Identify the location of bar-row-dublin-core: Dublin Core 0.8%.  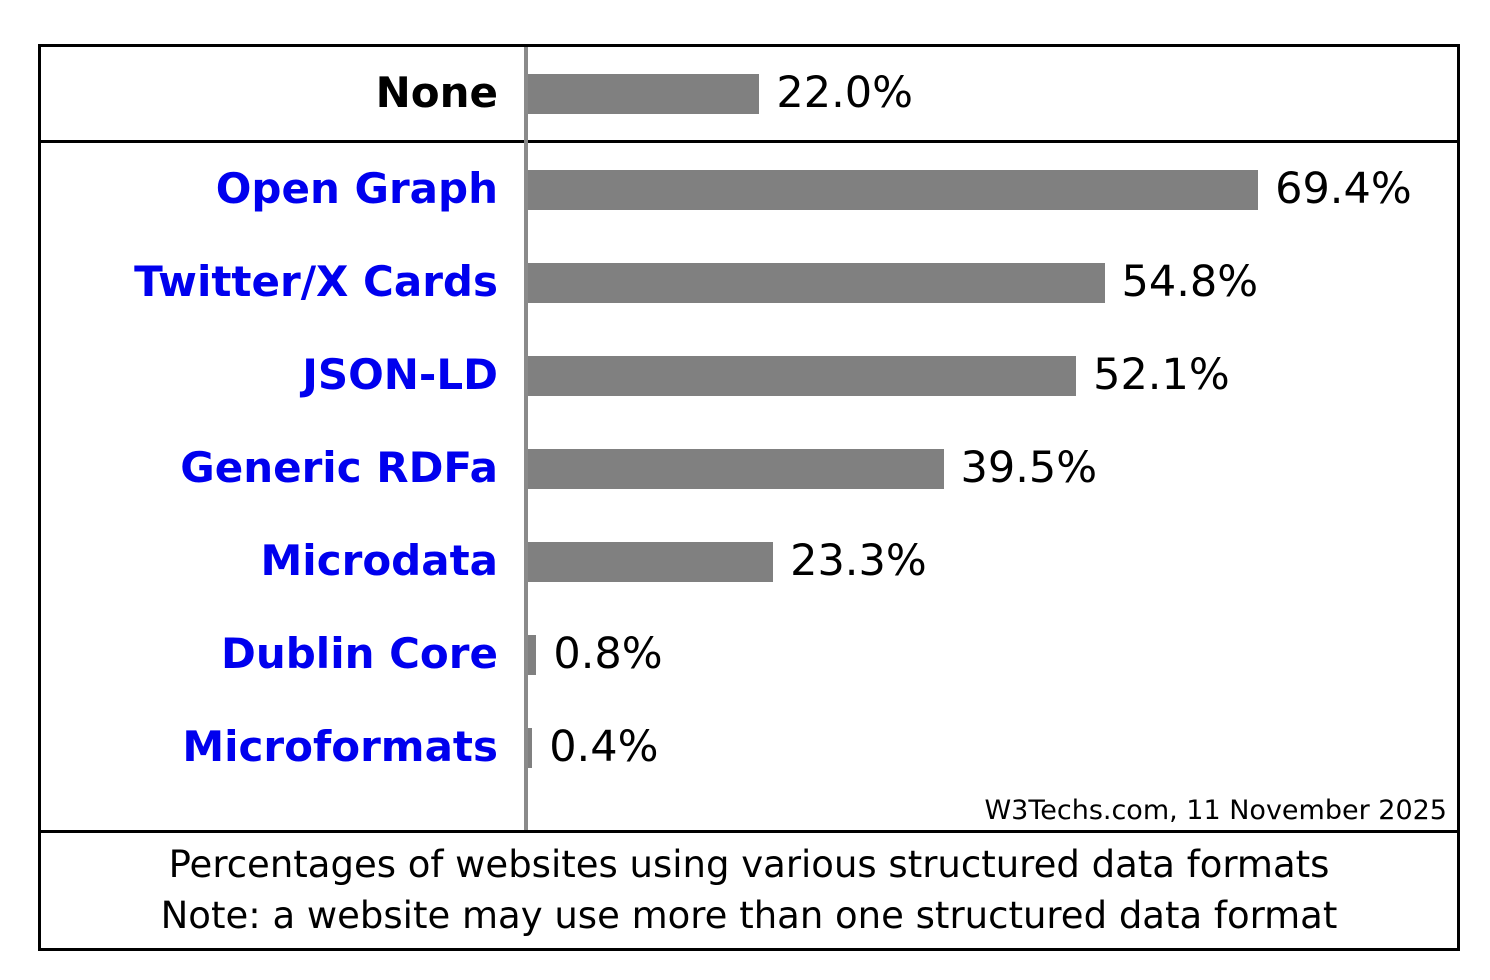
(749, 654).